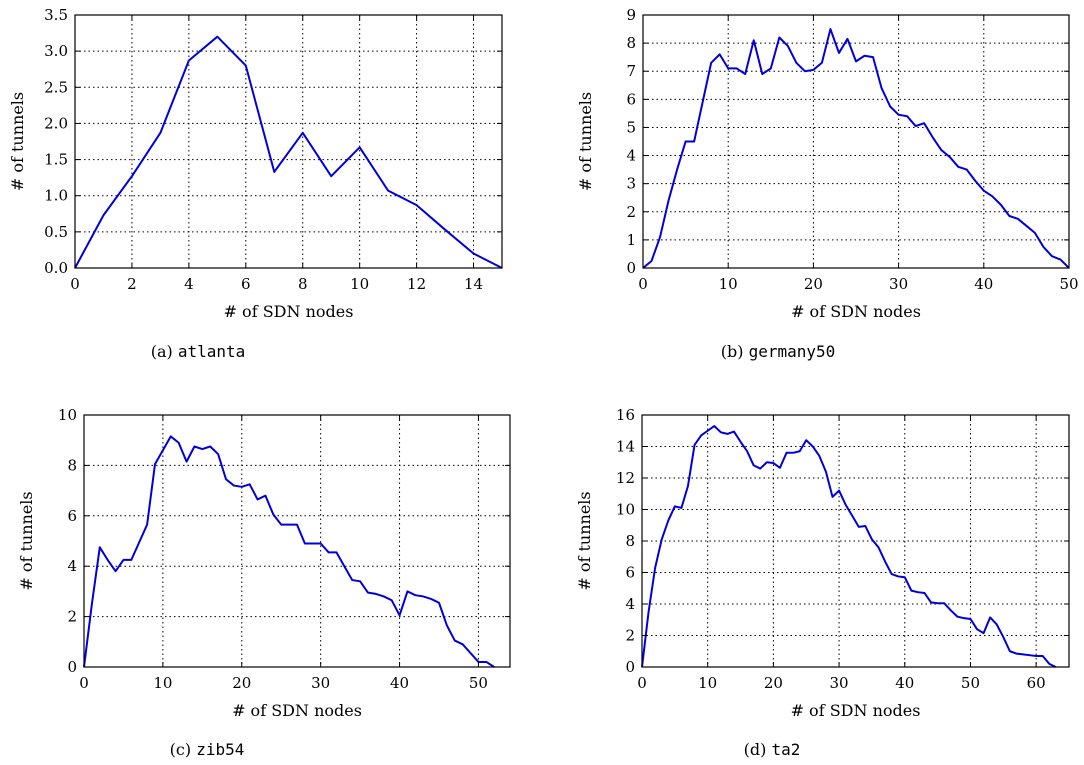 This screenshot has width=1084, height=765. What do you see at coordinates (631, 127) in the screenshot?
I see `y-tick-label: 5` at bounding box center [631, 127].